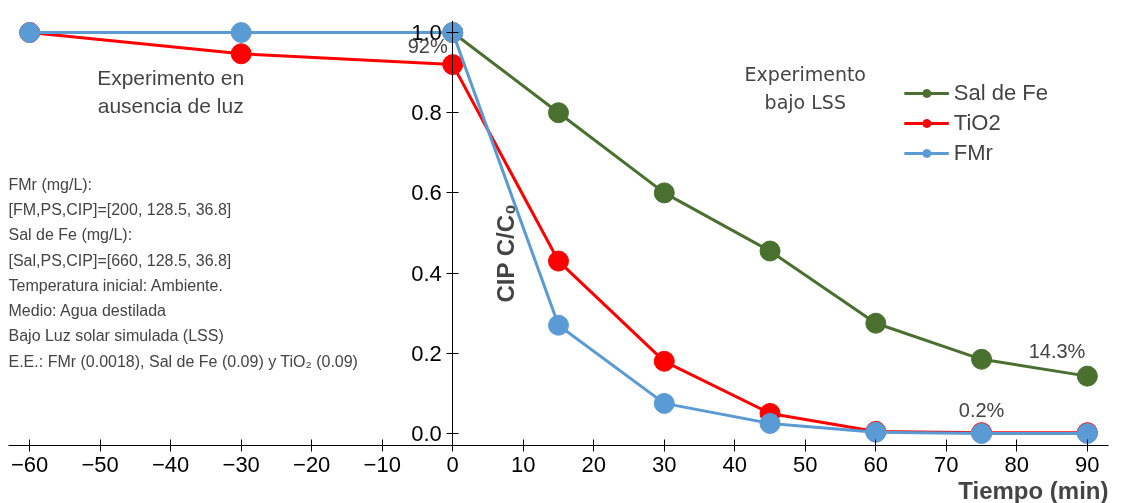 This screenshot has width=1128, height=503. Describe the element at coordinates (664, 464) in the screenshot. I see `x-tick-label: 30` at that location.